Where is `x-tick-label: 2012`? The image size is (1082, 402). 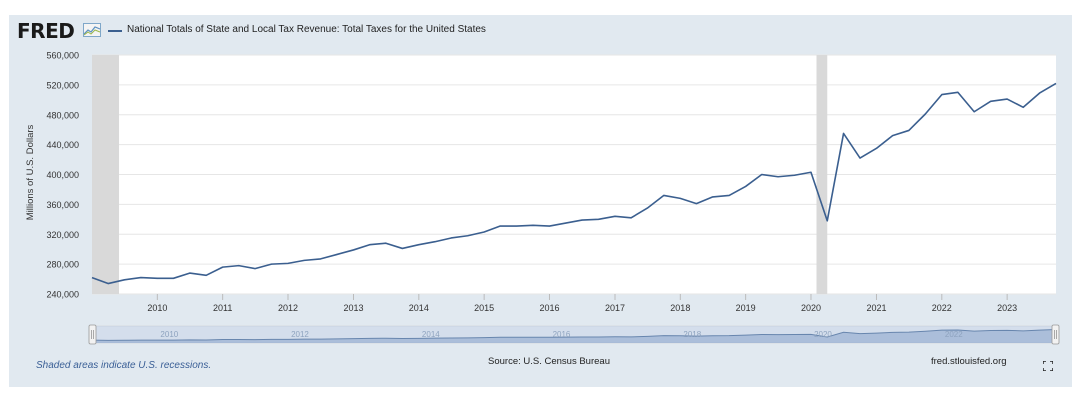
x-tick-label: 2012 is located at coordinates (288, 308).